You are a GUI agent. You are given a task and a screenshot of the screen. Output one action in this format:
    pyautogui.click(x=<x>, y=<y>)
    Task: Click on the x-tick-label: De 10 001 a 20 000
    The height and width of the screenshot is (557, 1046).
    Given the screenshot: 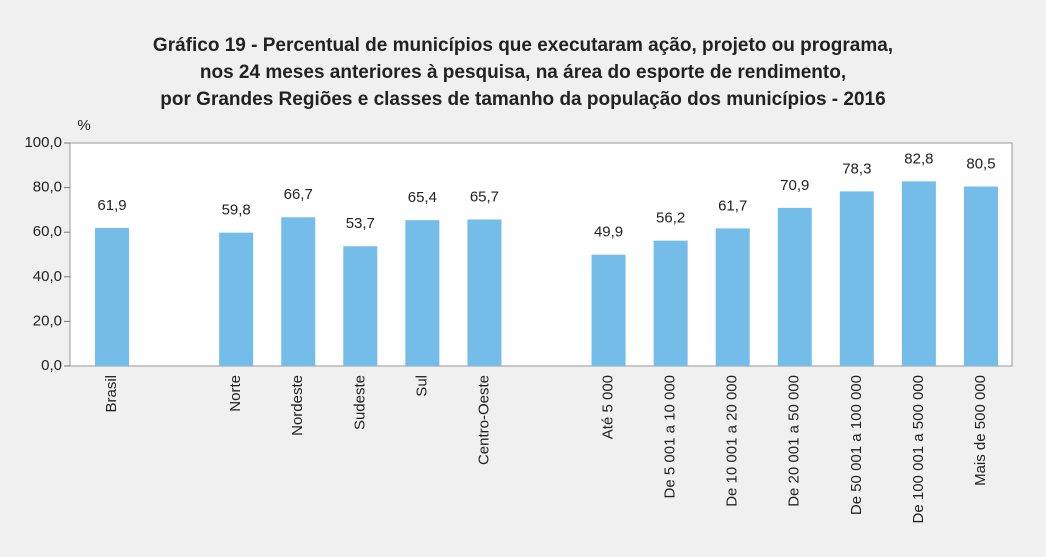 What is the action you would take?
    pyautogui.click(x=732, y=441)
    